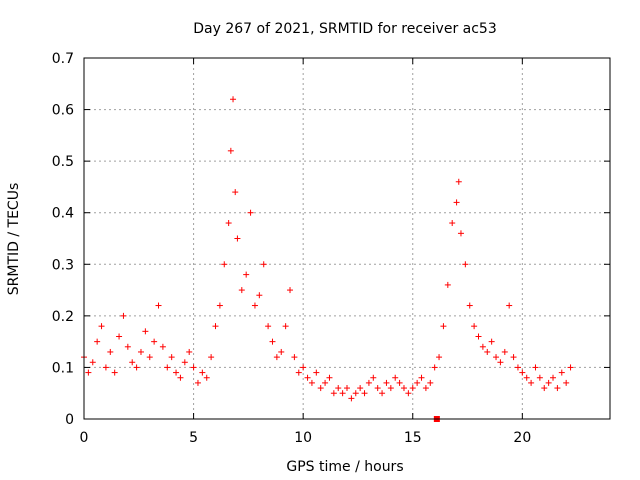  I want to click on y-tick-label: 0.7, so click(63, 59).